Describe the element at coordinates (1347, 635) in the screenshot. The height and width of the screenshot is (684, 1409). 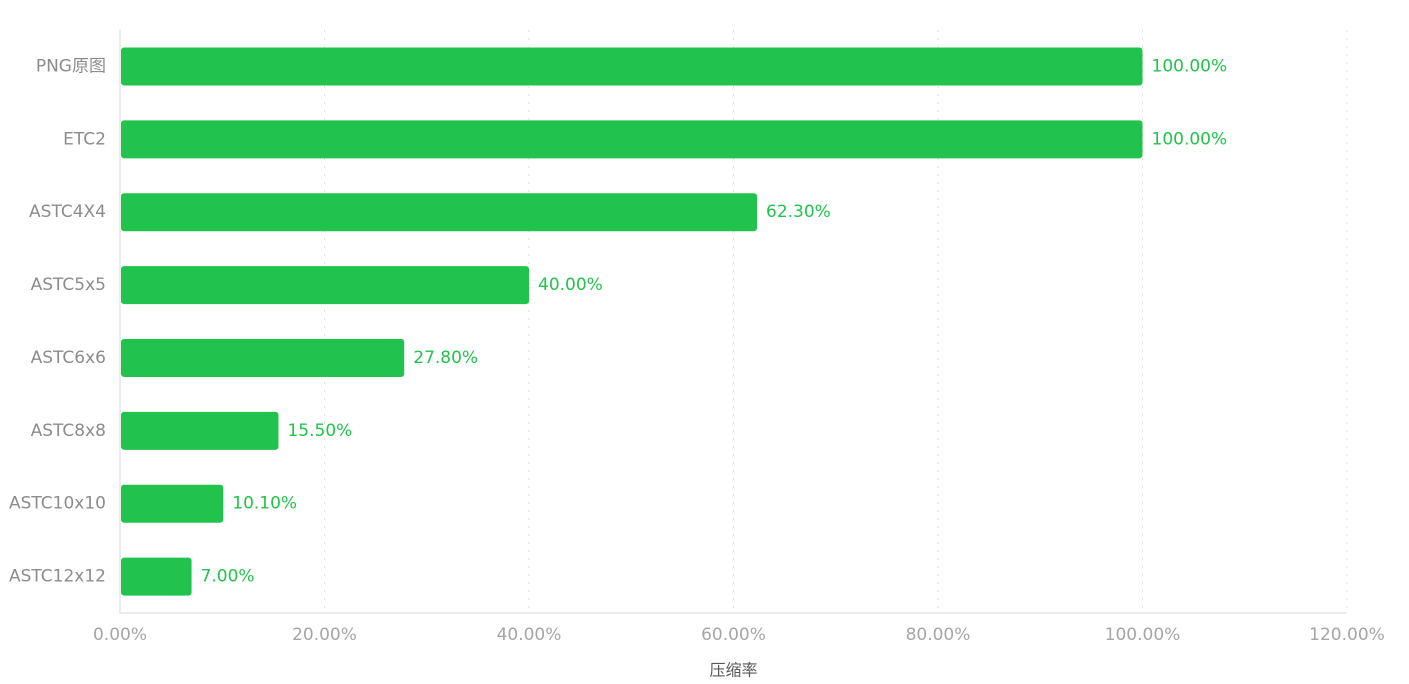
I see `x-tick-label: 120.00%` at that location.